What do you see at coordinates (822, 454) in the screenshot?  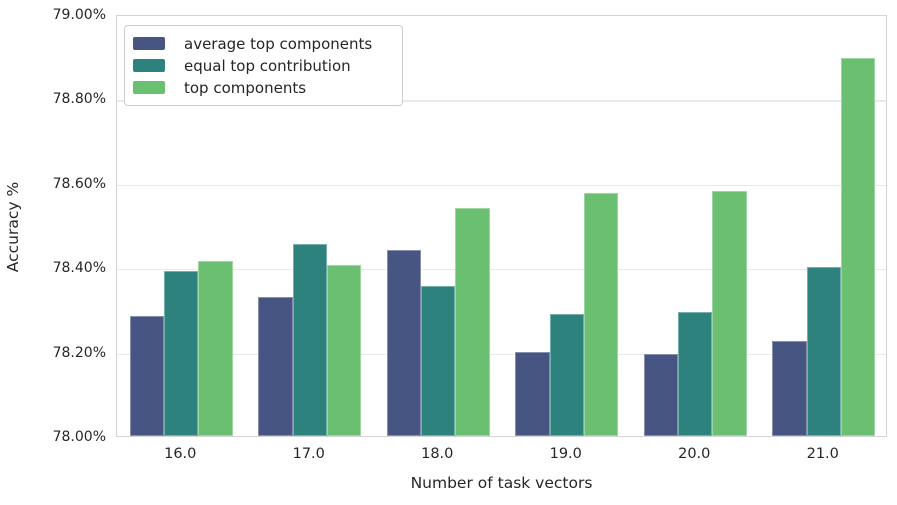 I see `x-tick-label: 21.0` at bounding box center [822, 454].